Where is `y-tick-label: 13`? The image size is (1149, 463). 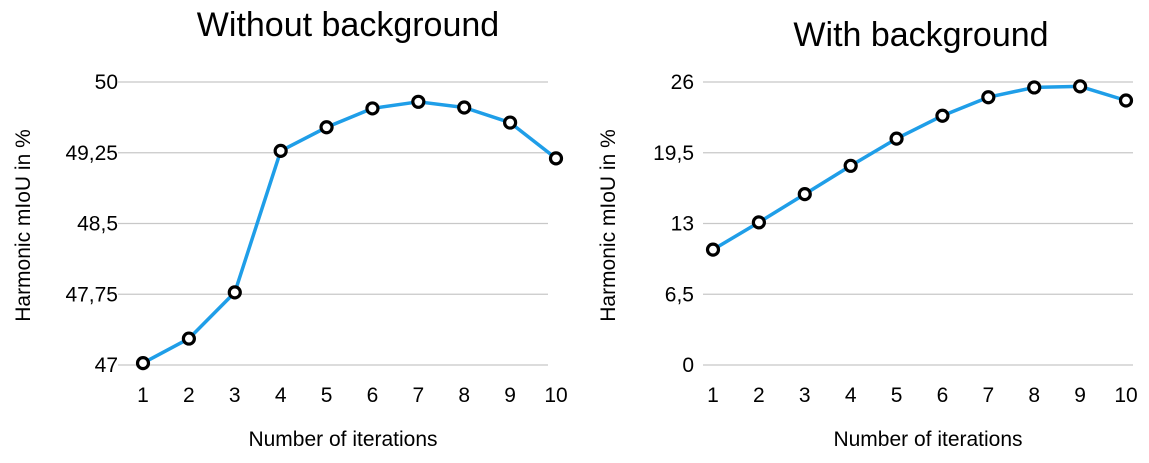
y-tick-label: 13 is located at coordinates (682, 224).